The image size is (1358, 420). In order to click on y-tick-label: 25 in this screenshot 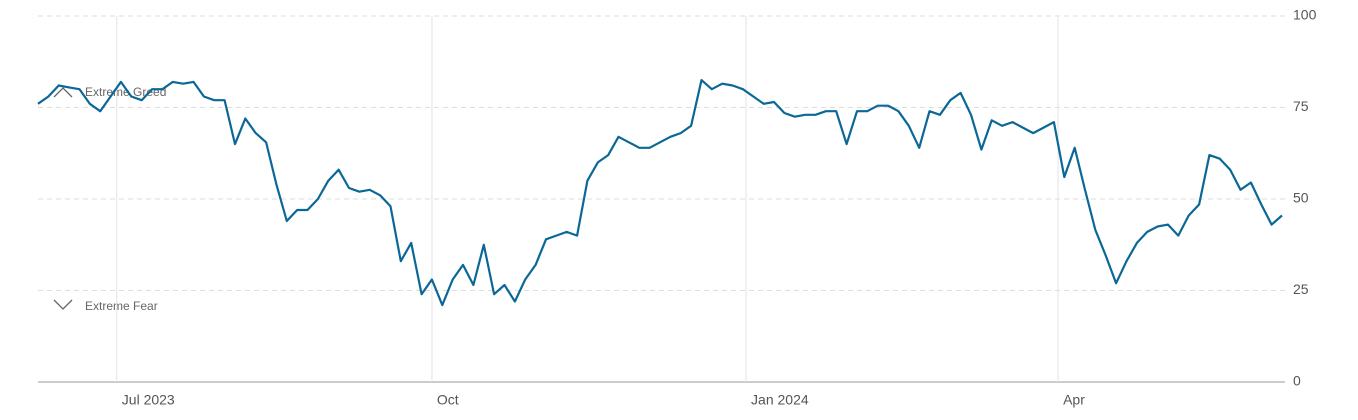, I will do `click(1301, 289)`.